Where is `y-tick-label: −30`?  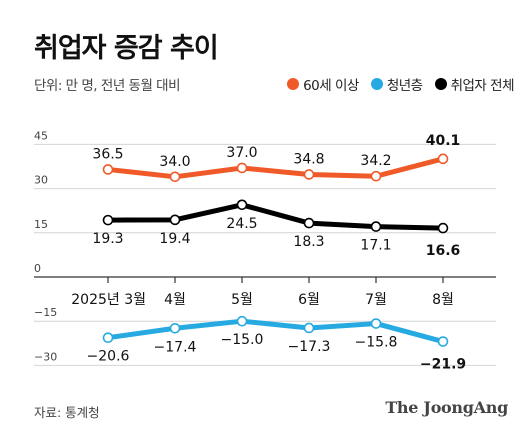 y-tick-label: −30 is located at coordinates (45, 356).